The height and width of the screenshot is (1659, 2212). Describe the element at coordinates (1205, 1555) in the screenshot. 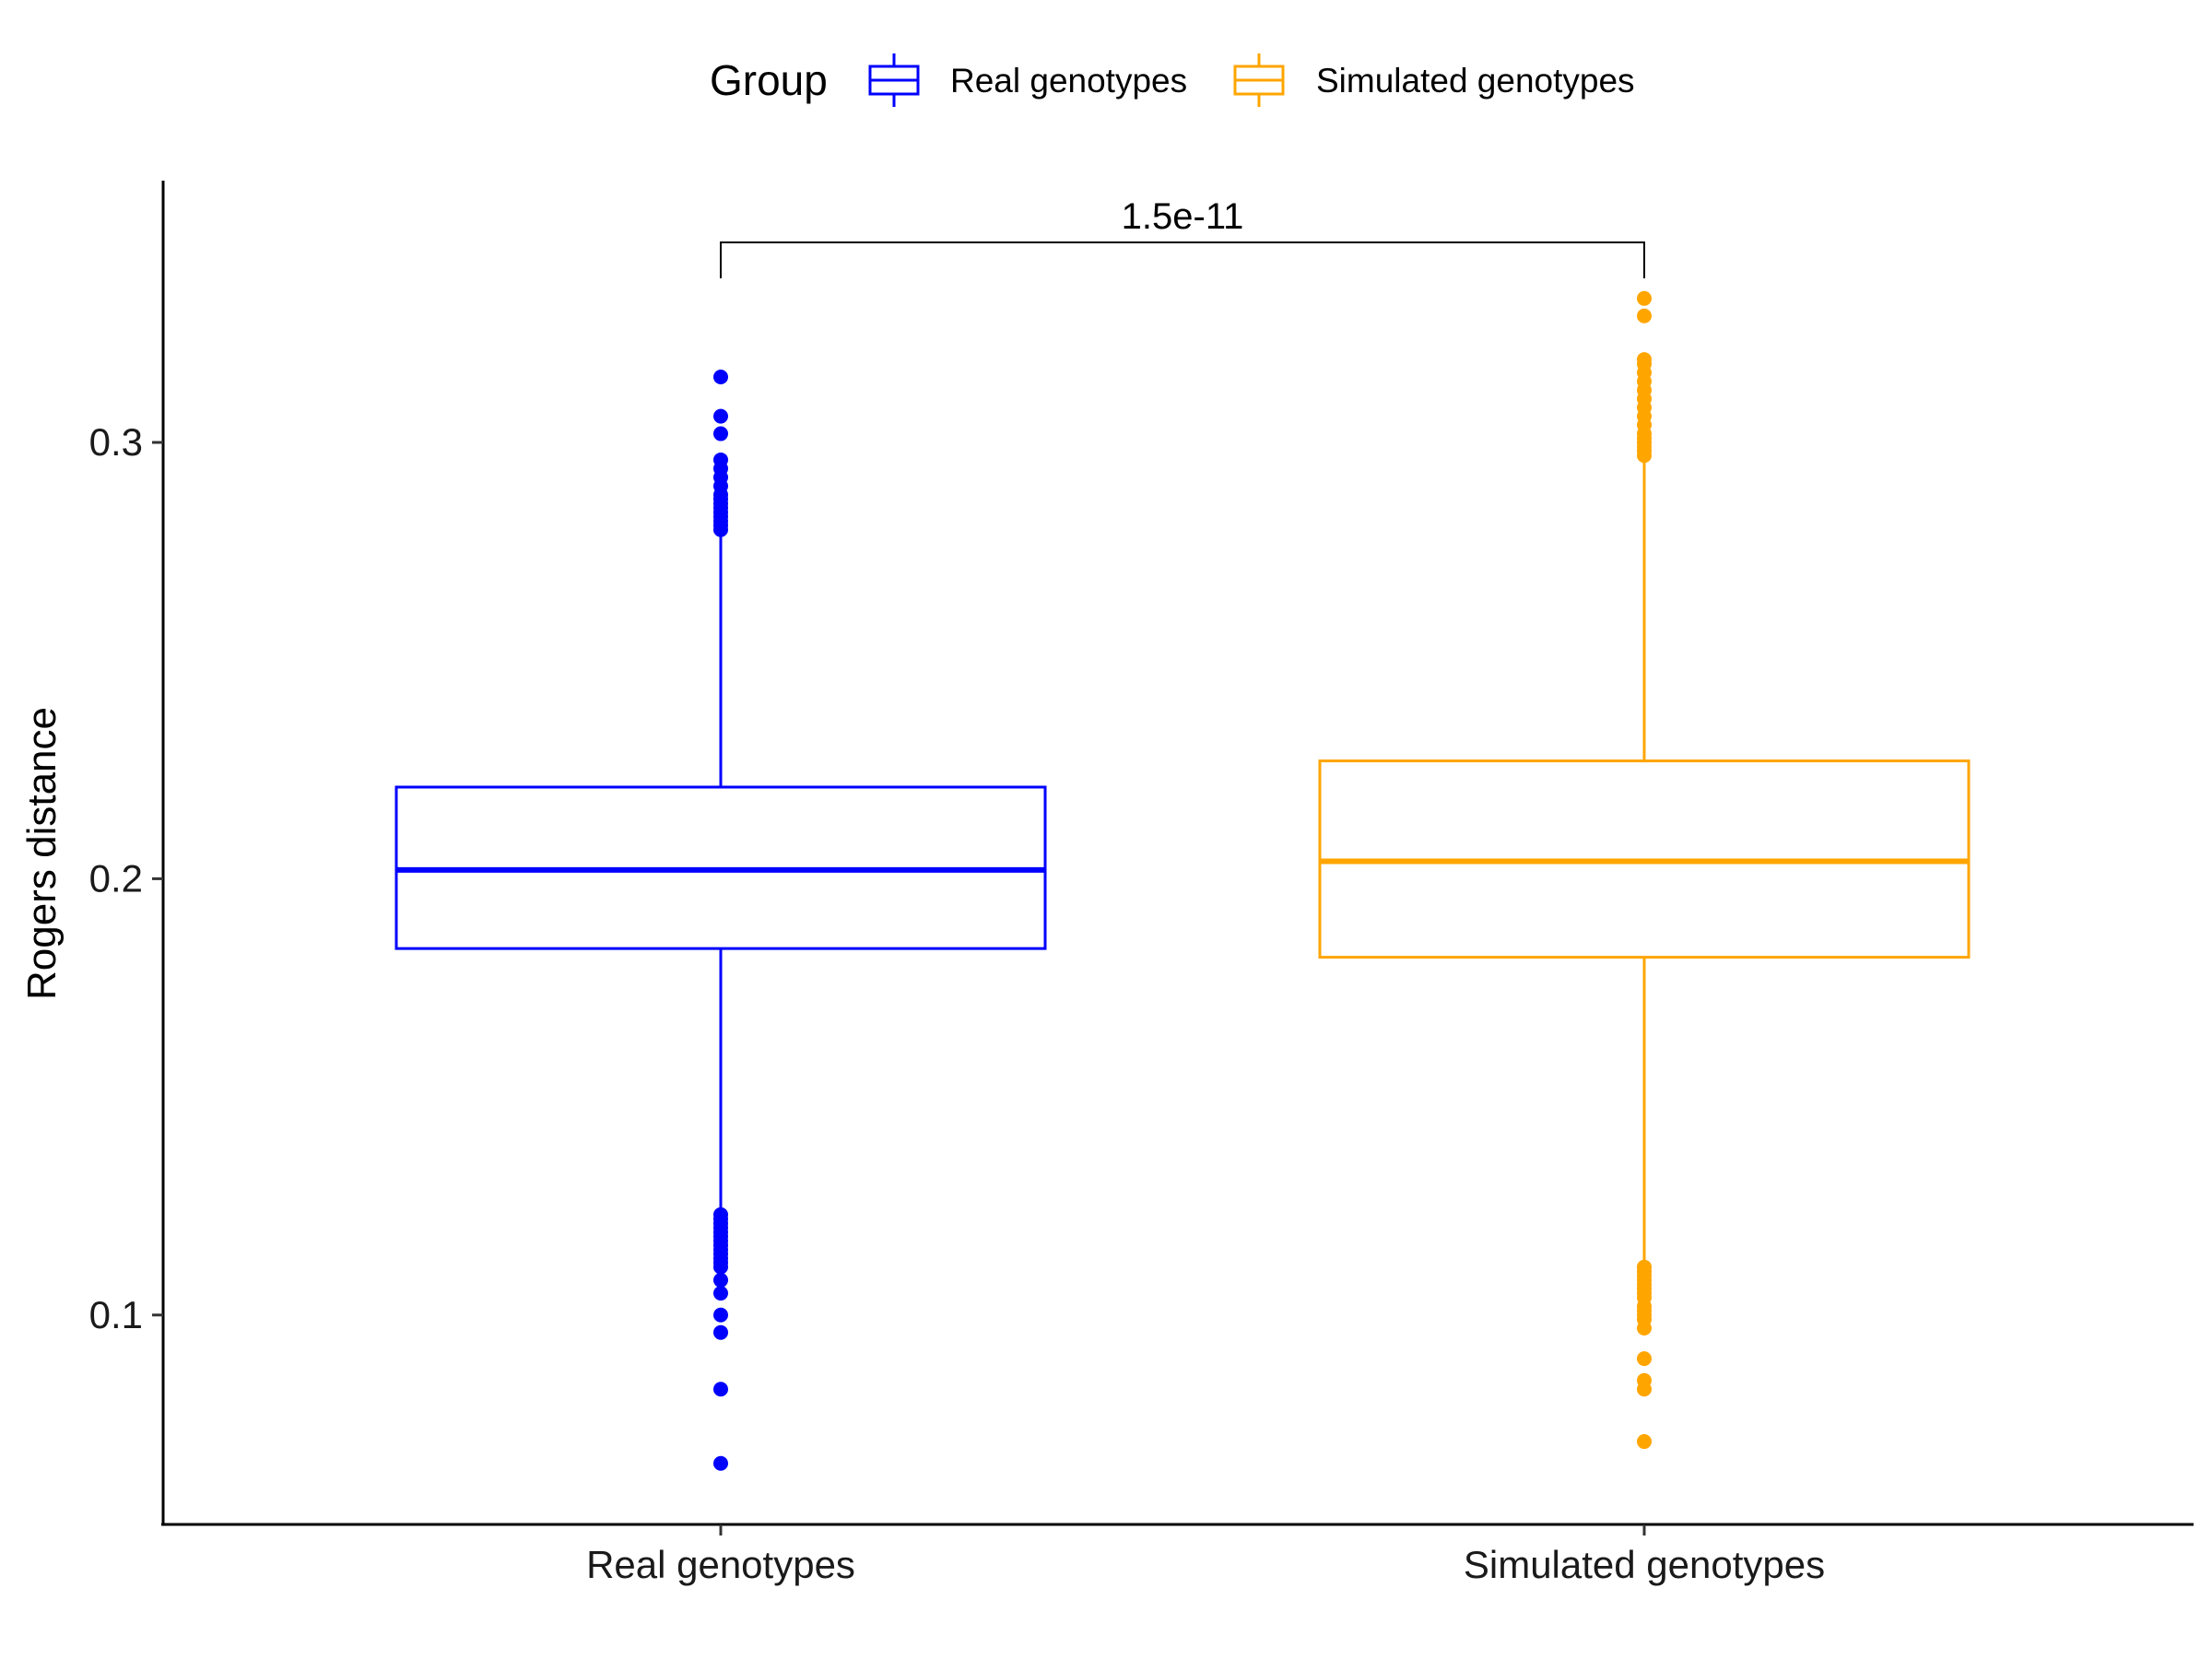

I see `x-axis-ticks: Real genotypes Simulated genotypes` at that location.